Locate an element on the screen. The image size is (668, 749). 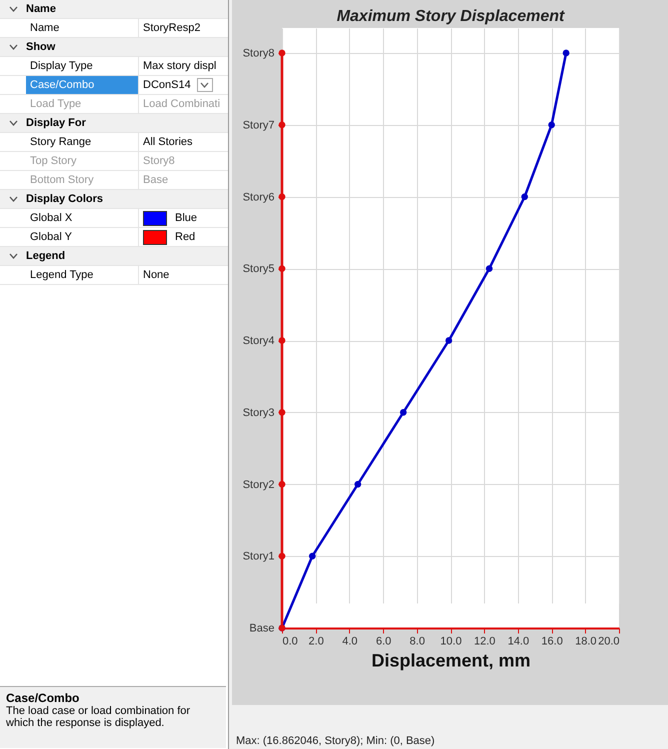
x-tick-label: 8.0 is located at coordinates (417, 642).